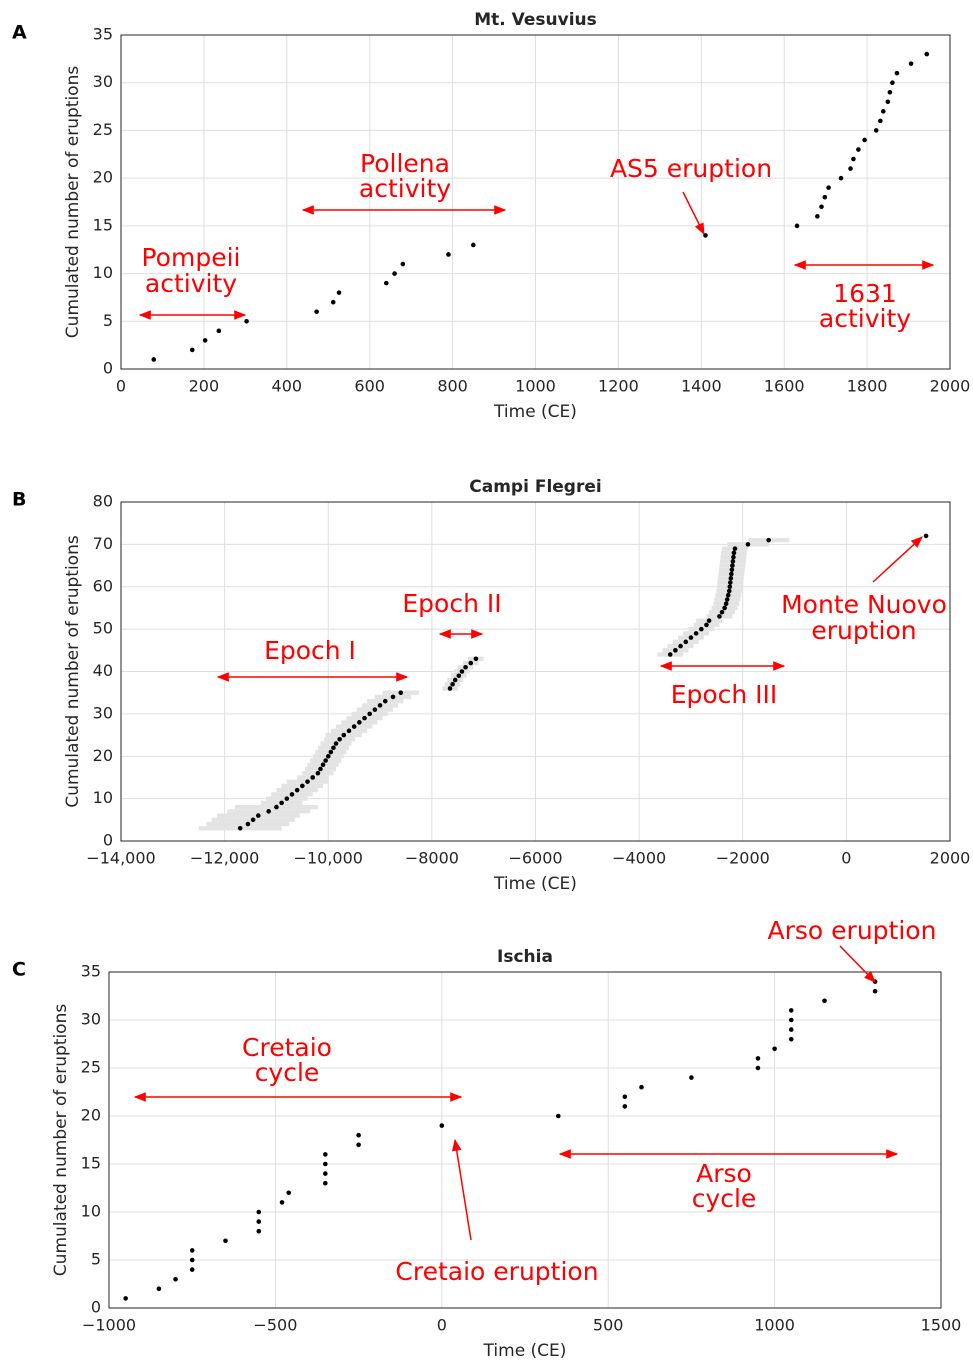 This screenshot has height=1369, width=973. Describe the element at coordinates (691, 168) in the screenshot. I see `annotation: AS5 eruption` at that location.